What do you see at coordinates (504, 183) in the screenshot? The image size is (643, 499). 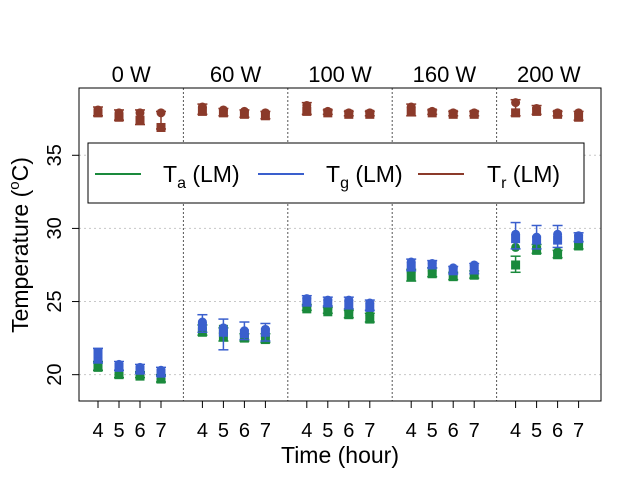 I see `legend-label-subscript: r` at bounding box center [504, 183].